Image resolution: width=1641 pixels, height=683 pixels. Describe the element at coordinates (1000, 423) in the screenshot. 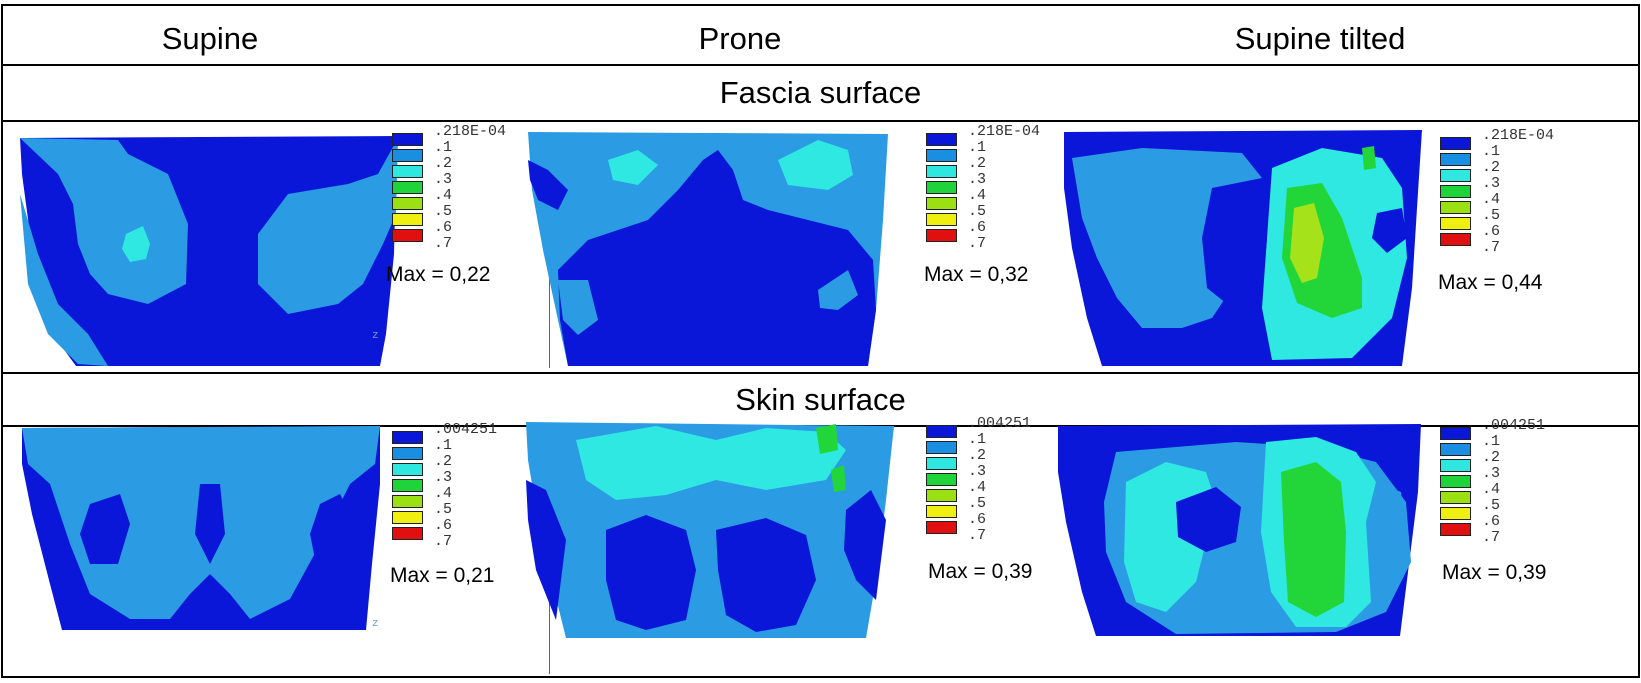

I see `legend-value: .004251` at that location.